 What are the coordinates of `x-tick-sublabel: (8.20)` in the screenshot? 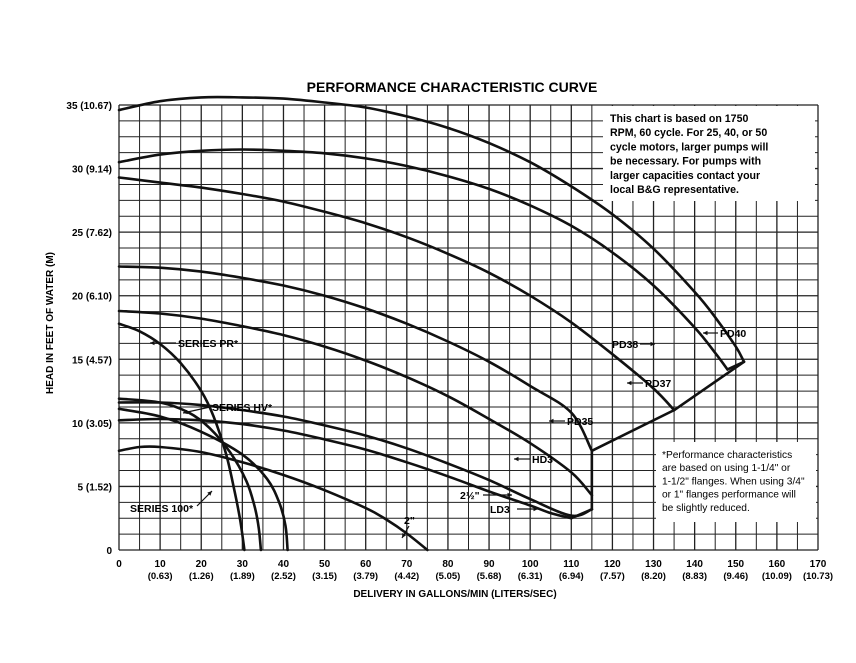 It's located at (653, 576).